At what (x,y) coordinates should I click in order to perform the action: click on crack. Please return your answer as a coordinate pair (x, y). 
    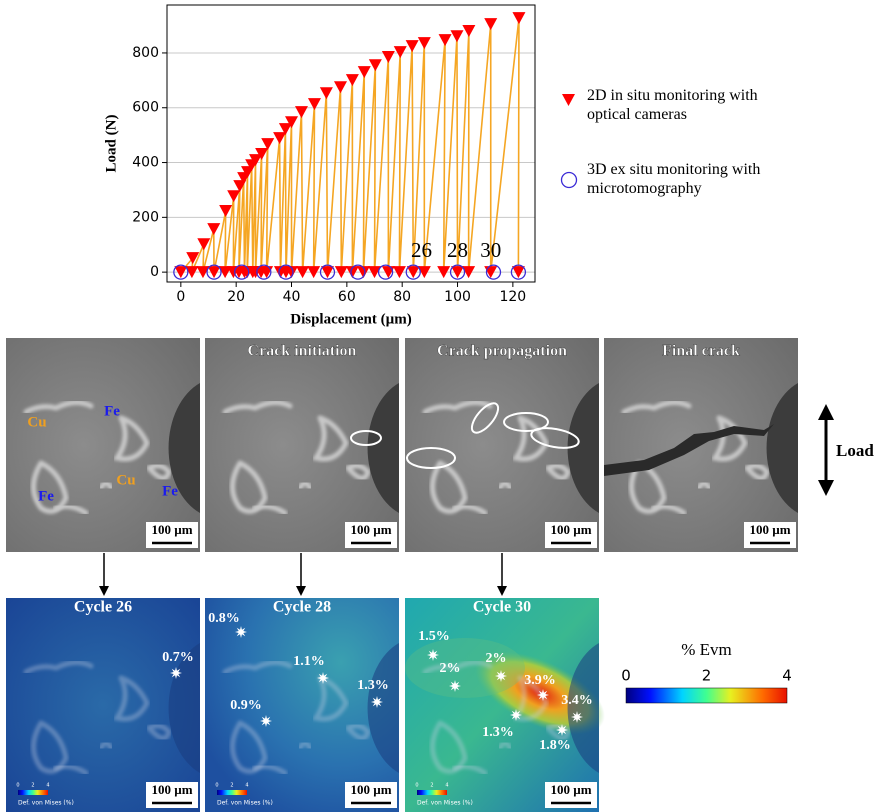
    Looking at the image, I should click on (689, 450).